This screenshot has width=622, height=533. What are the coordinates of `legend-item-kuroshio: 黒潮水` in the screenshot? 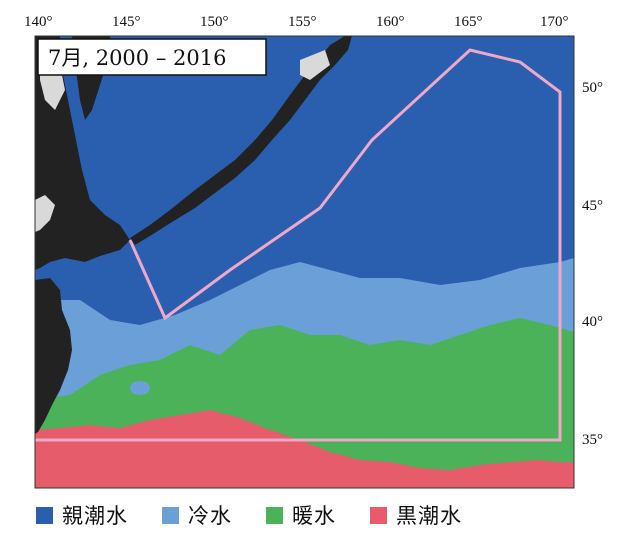 It's located at (416, 515).